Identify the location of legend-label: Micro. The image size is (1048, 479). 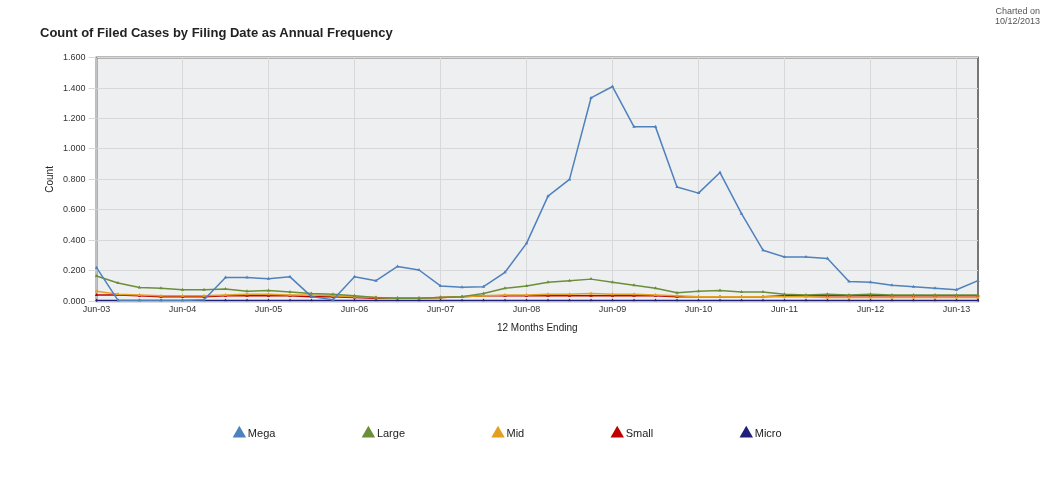
(768, 432).